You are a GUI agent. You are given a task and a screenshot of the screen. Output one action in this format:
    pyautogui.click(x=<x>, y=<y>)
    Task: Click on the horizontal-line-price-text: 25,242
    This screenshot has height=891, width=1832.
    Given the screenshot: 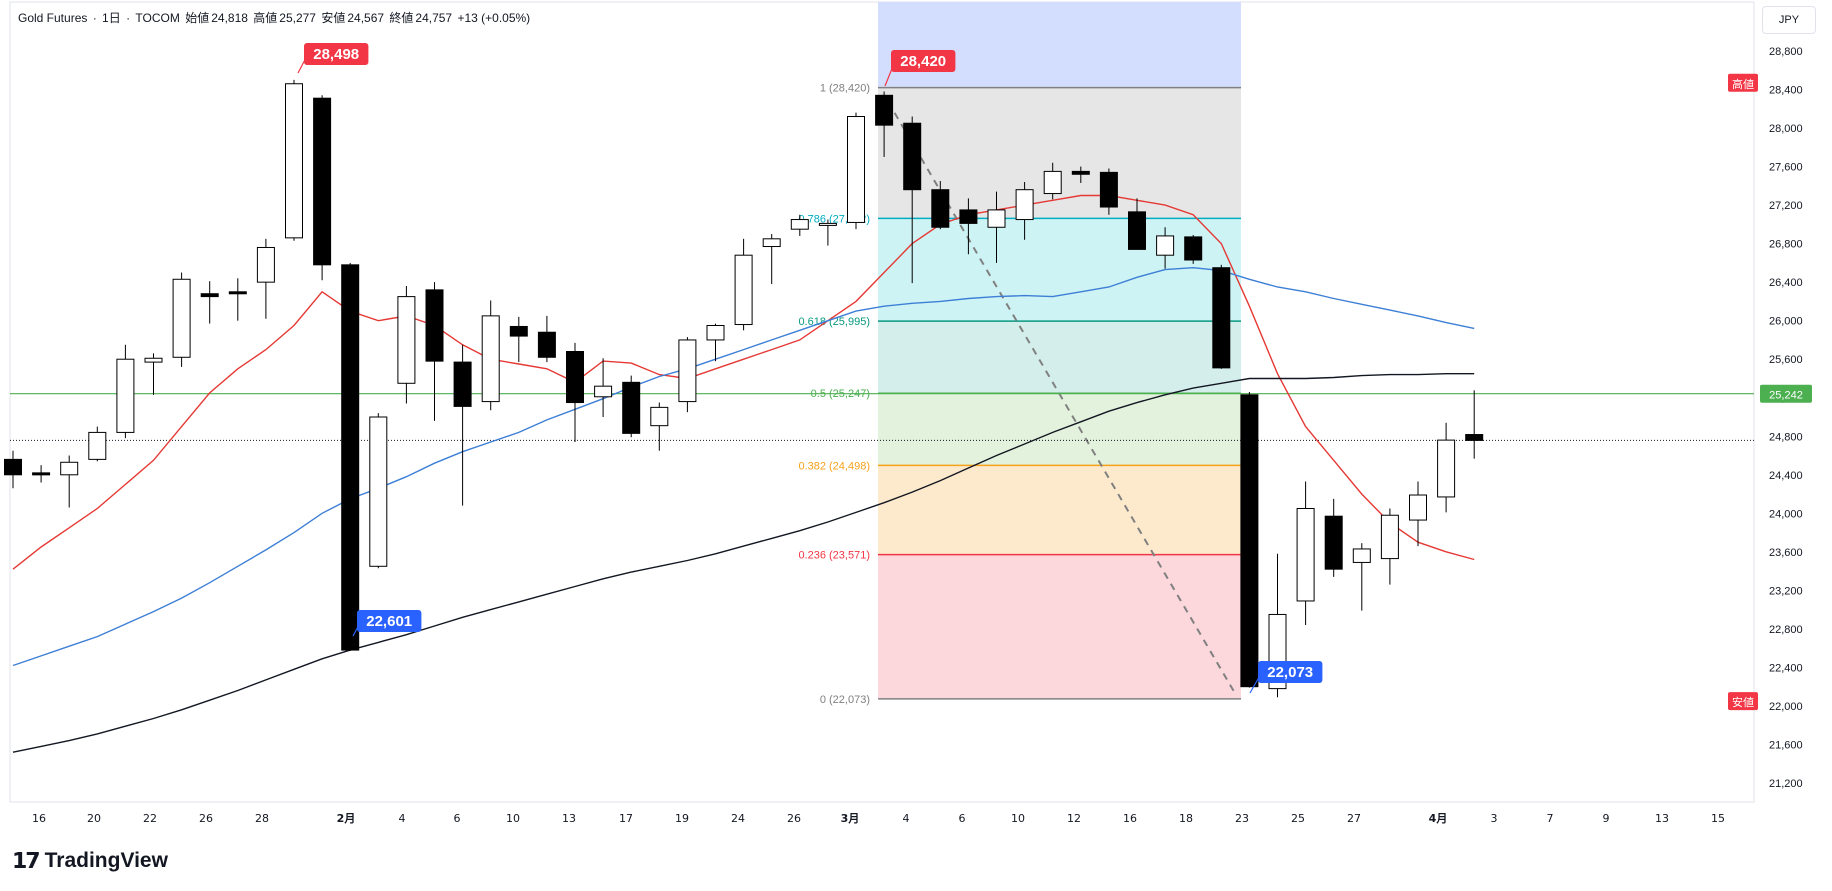 What is the action you would take?
    pyautogui.click(x=1786, y=396)
    